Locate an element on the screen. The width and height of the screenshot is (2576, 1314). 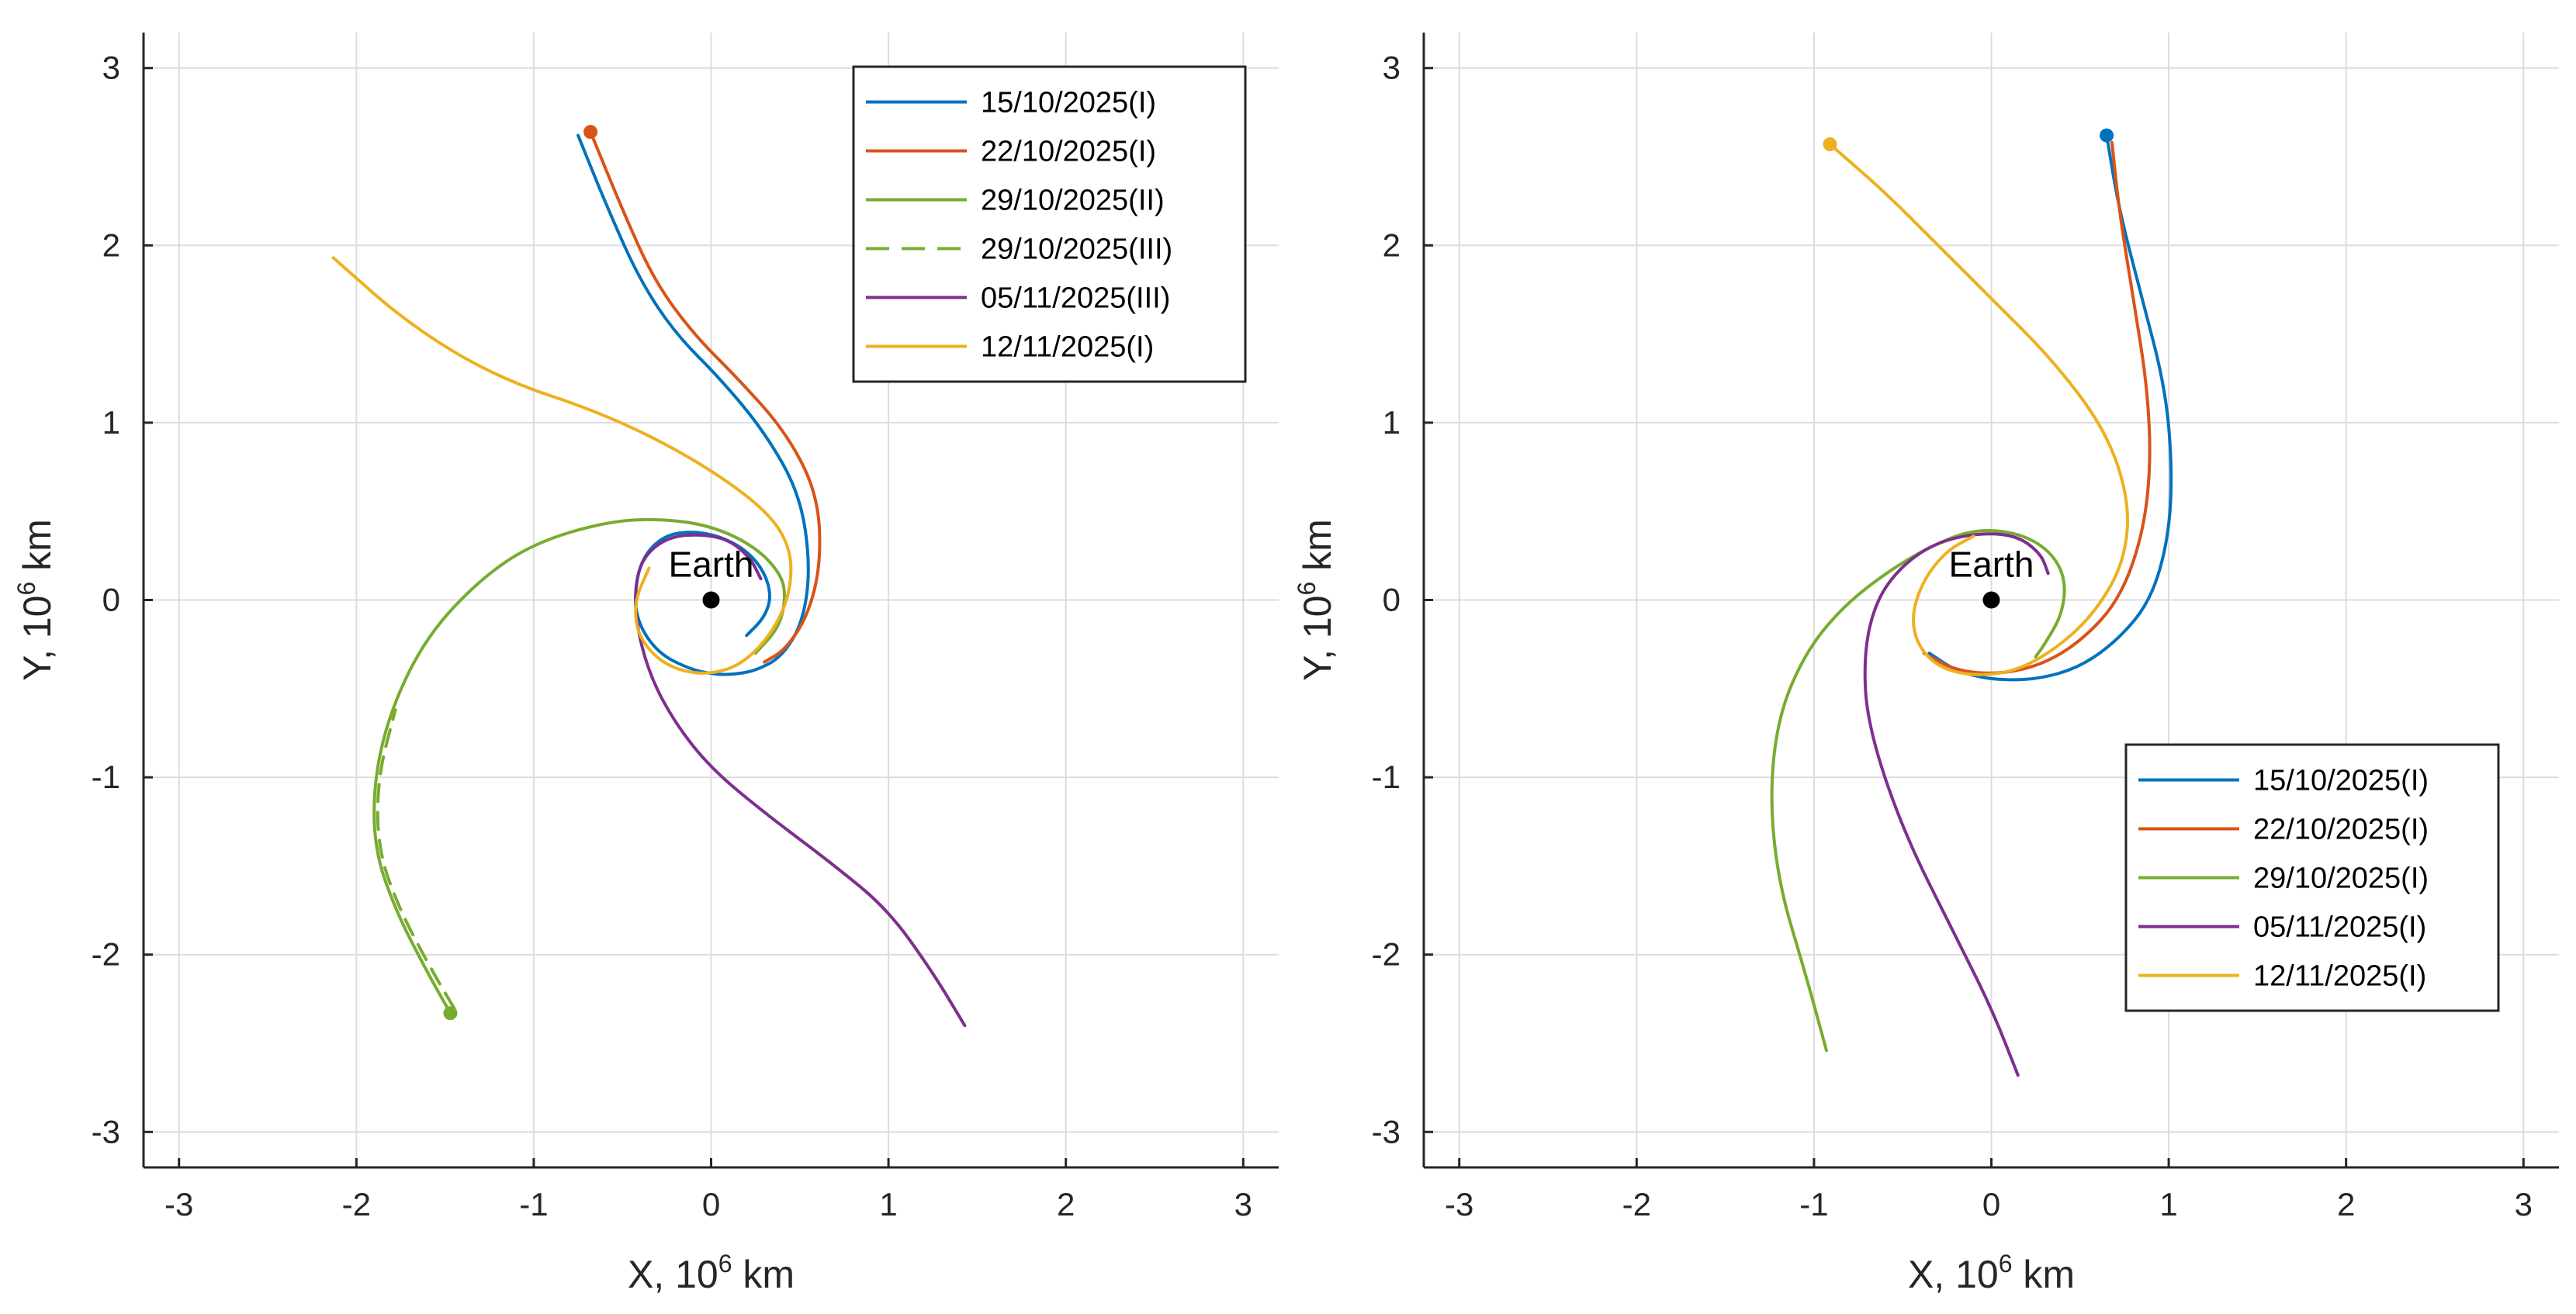
left-x-tick-label: -1 is located at coordinates (533, 1204).